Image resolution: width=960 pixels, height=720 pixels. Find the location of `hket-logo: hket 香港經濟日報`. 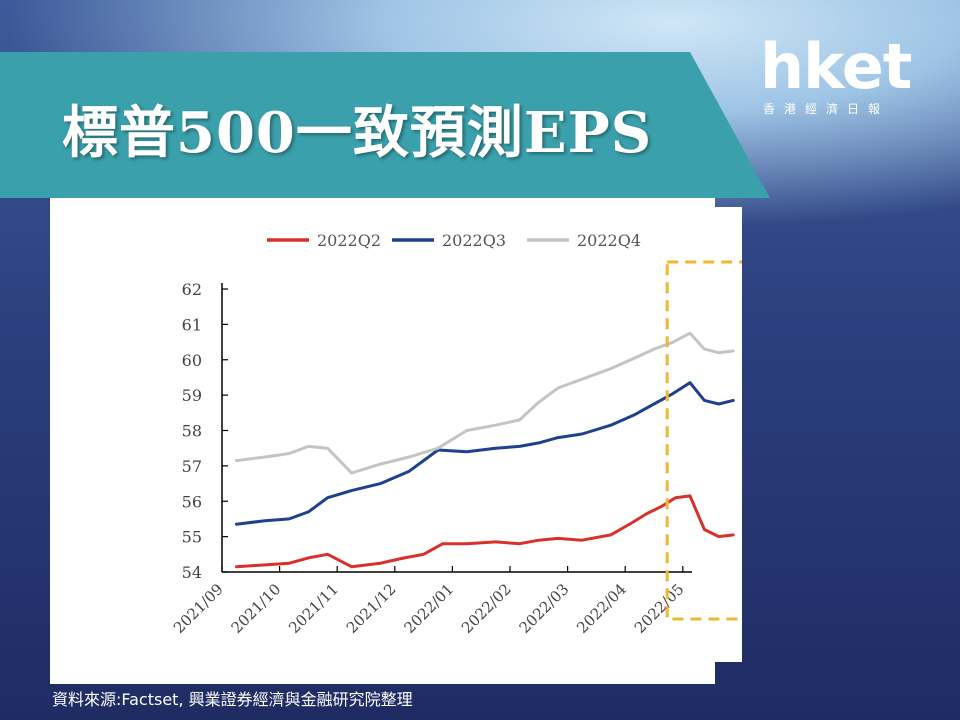

hket-logo: hket 香港經濟日報 is located at coordinates (840, 81).